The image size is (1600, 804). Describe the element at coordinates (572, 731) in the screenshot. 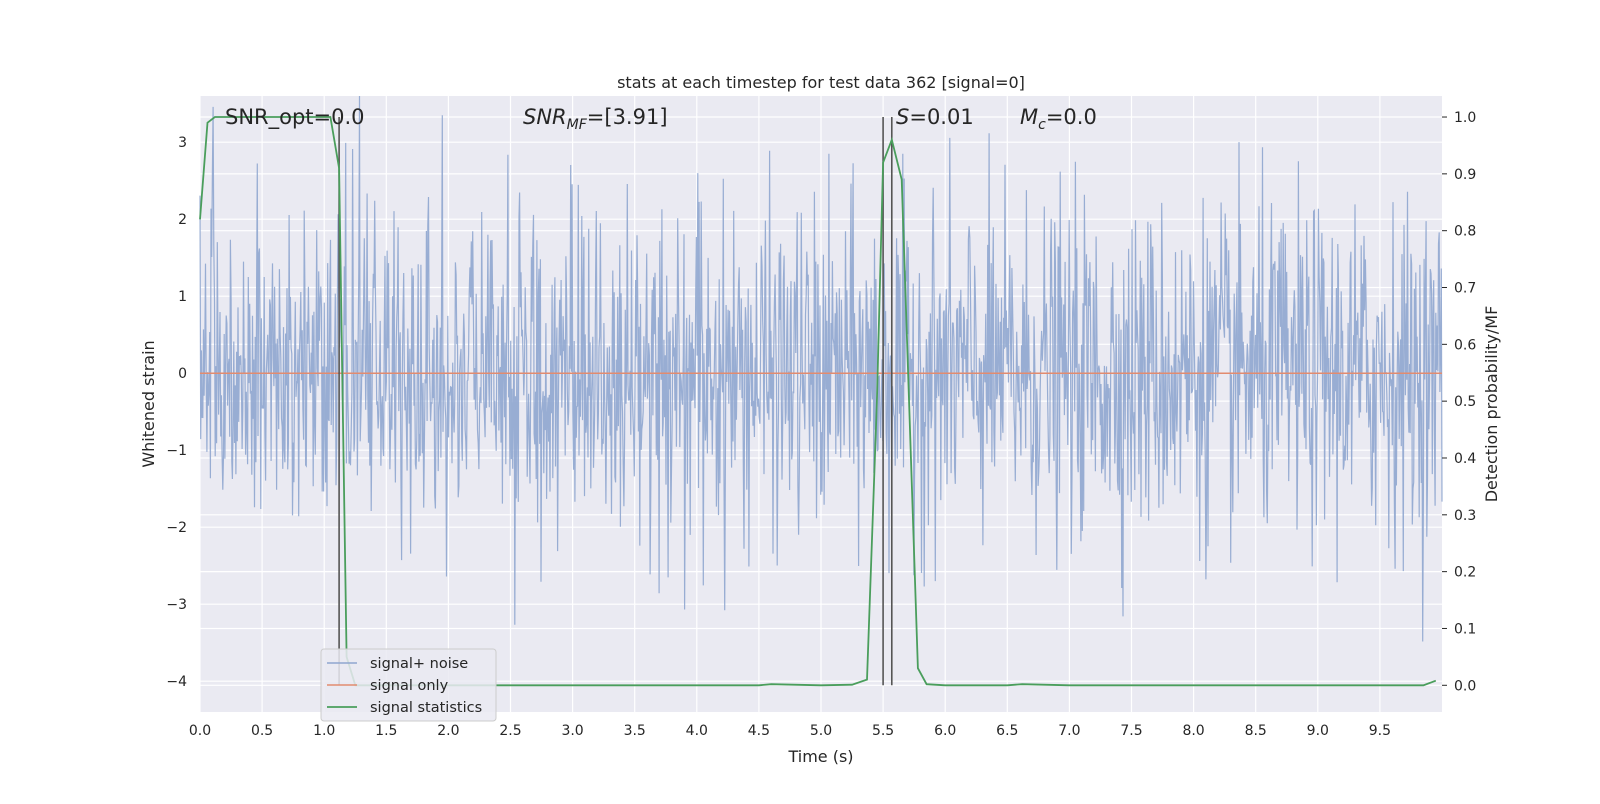

I see `x-tick-label: 3.0` at that location.